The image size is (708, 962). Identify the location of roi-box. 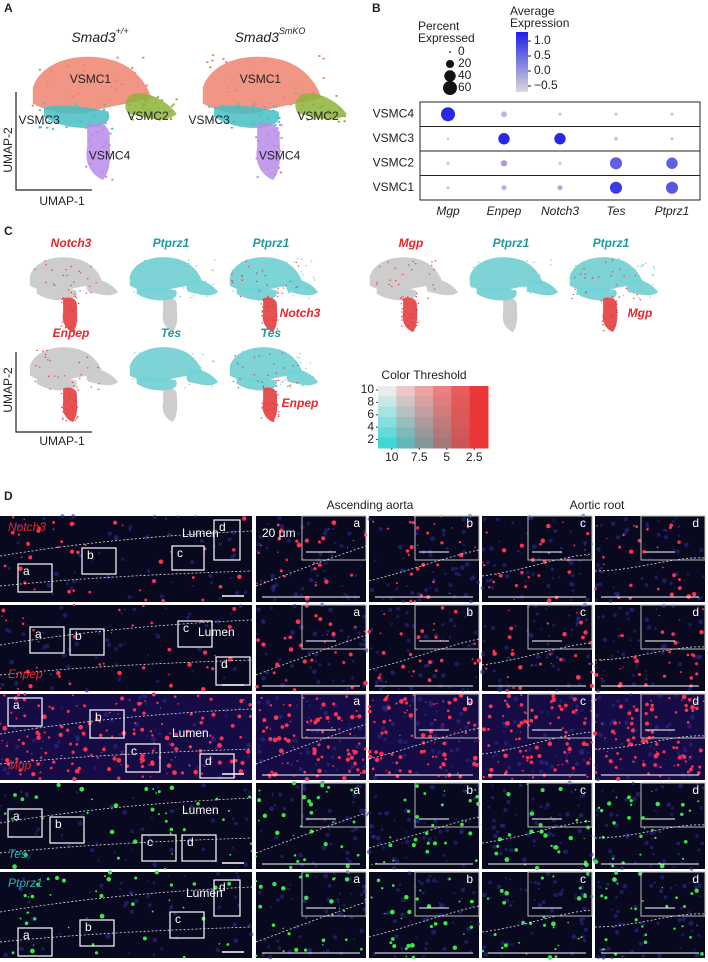
(143, 758).